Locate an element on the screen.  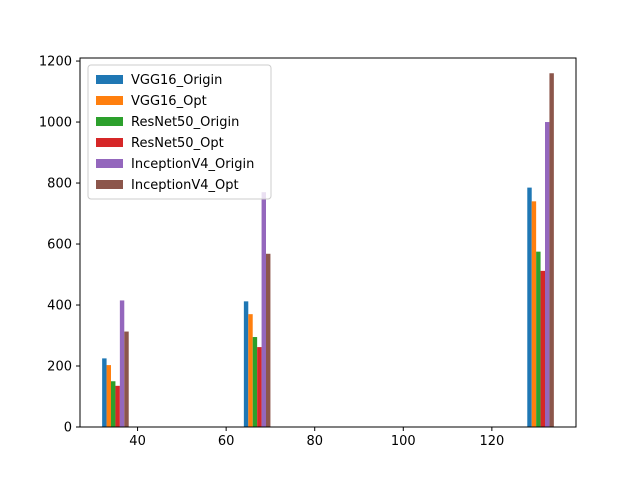
y-tick-label: 1000 is located at coordinates (55, 123).